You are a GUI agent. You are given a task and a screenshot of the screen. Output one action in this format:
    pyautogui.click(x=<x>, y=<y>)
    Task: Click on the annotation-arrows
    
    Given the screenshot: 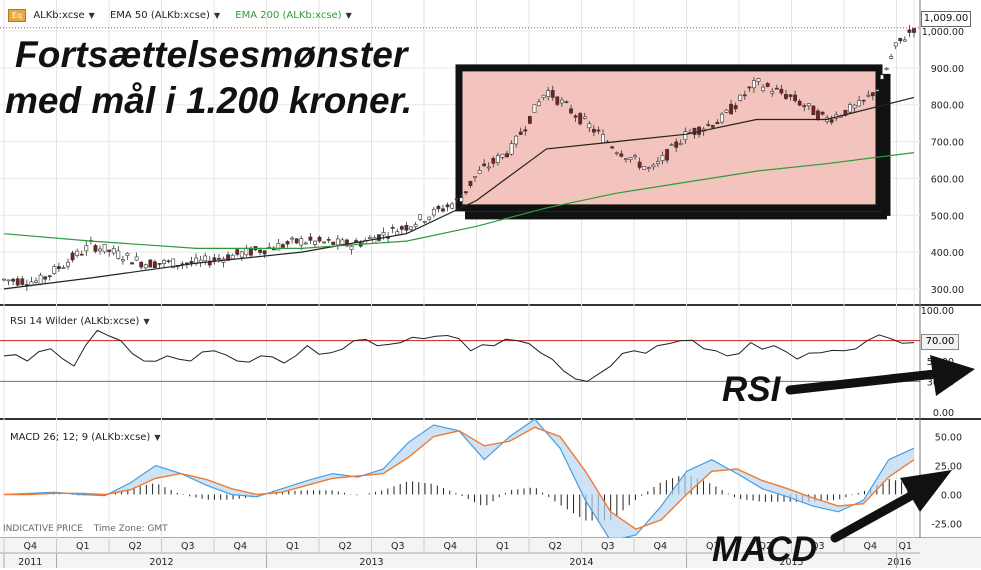 What is the action you would take?
    pyautogui.click(x=880, y=449)
    